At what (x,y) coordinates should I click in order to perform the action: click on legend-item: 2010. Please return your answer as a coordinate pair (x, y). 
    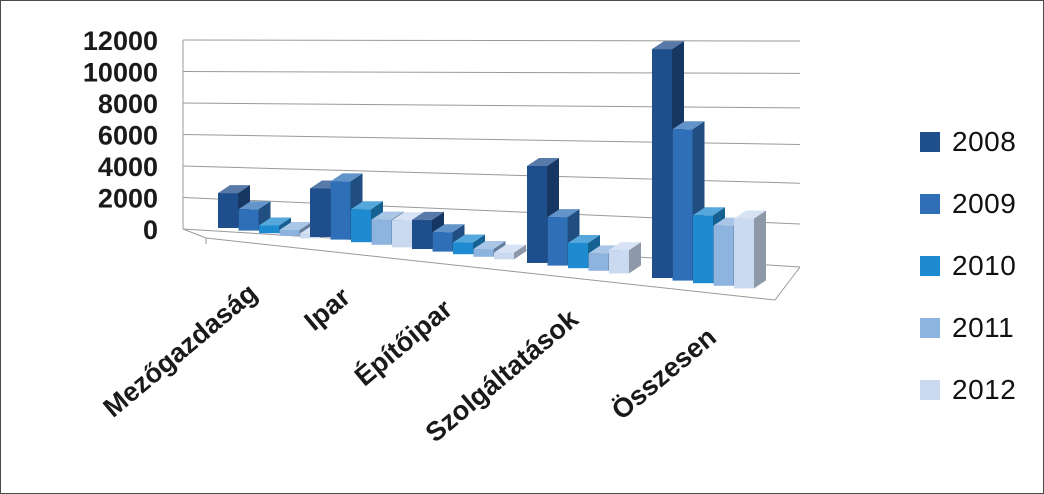
    Looking at the image, I should click on (979, 266).